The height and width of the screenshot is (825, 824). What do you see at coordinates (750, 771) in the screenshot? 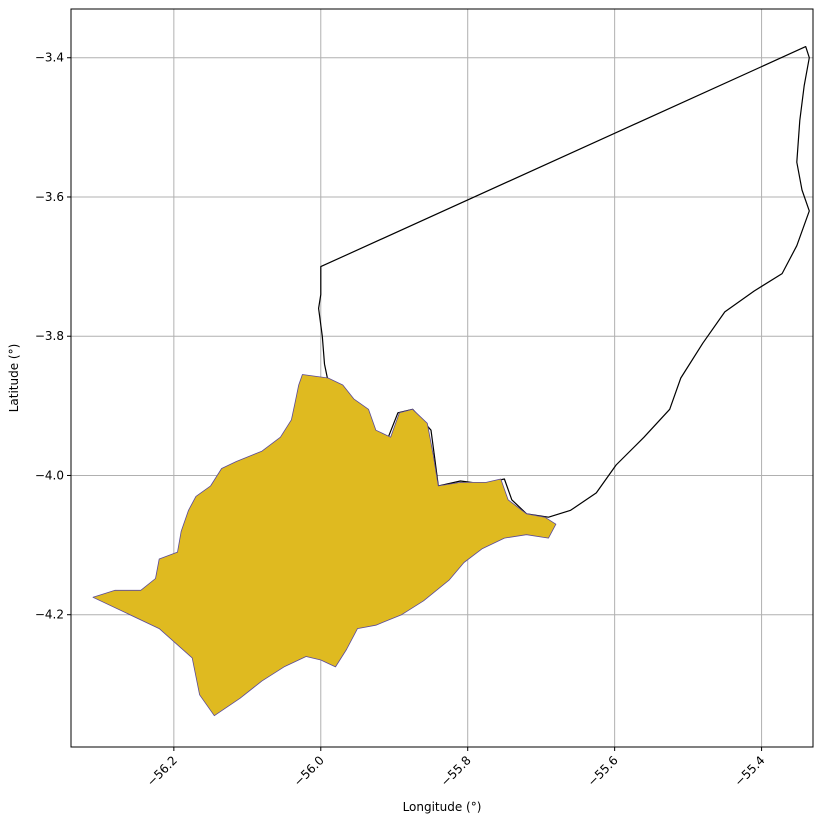
I see `x-tick-label: −55.4` at bounding box center [750, 771].